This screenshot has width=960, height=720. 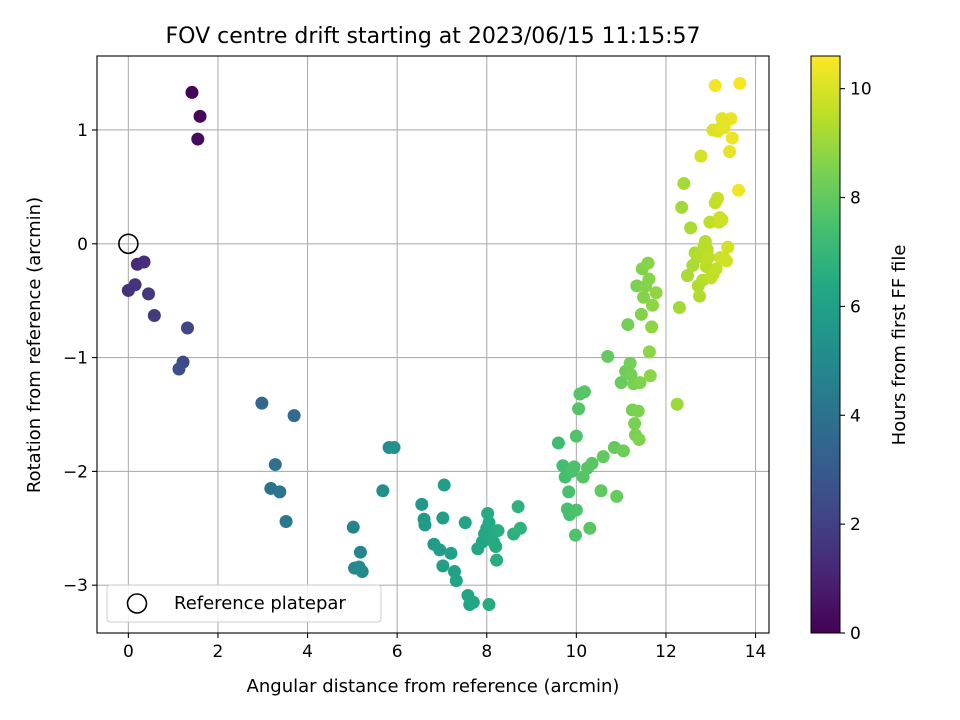 What do you see at coordinates (756, 652) in the screenshot?
I see `x-tick-label: 14` at bounding box center [756, 652].